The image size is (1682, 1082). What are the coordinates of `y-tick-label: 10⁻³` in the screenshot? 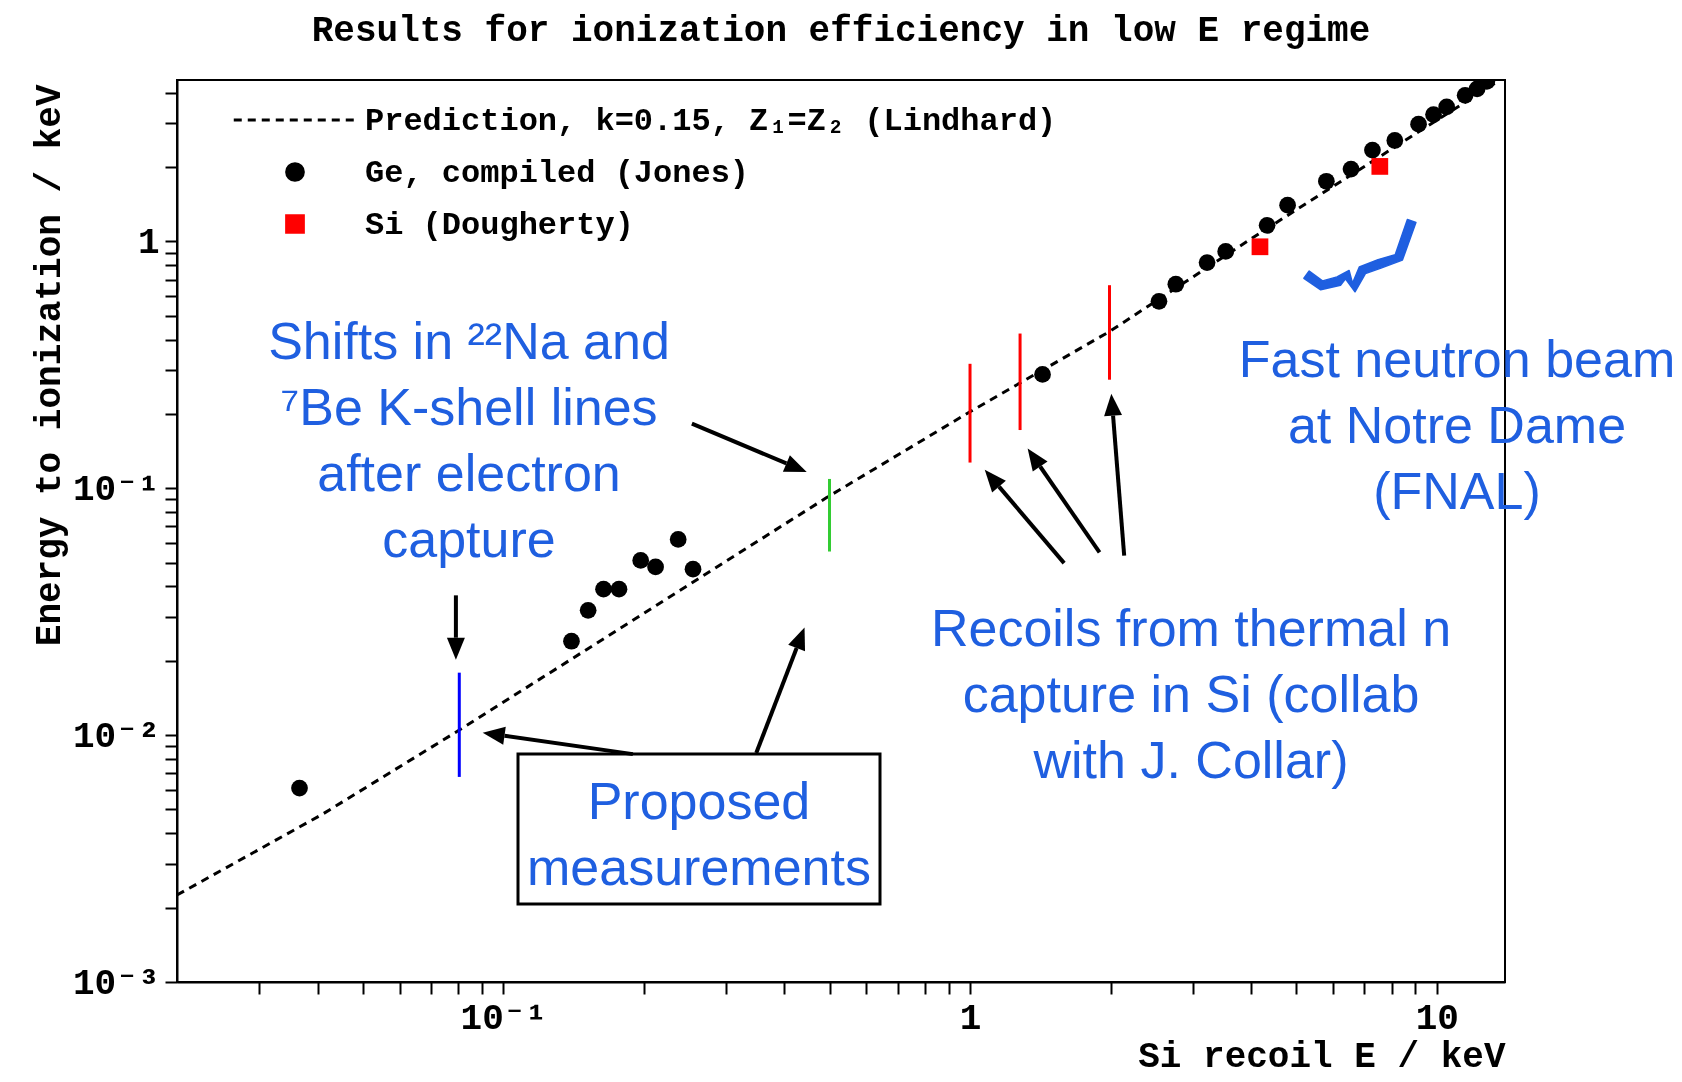 It's located at (116, 984).